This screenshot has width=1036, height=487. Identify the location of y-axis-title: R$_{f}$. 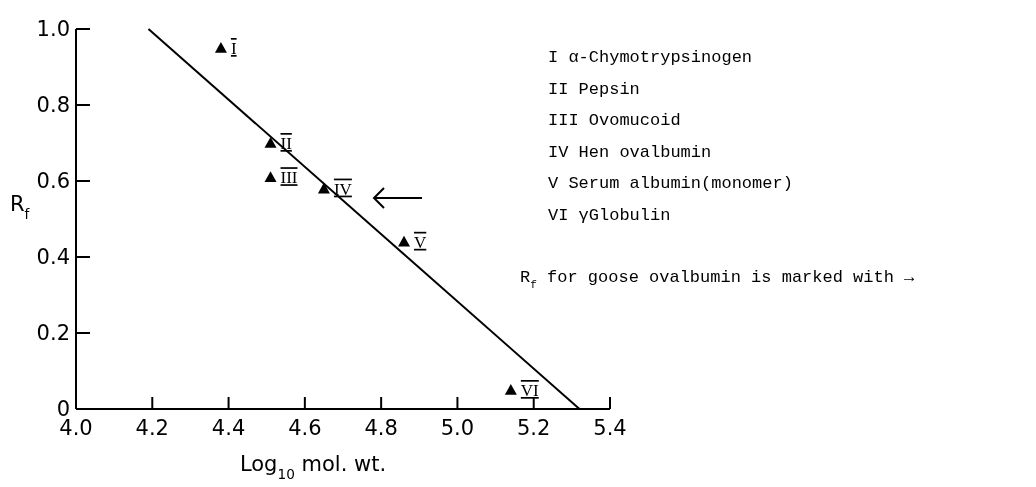
(20, 207).